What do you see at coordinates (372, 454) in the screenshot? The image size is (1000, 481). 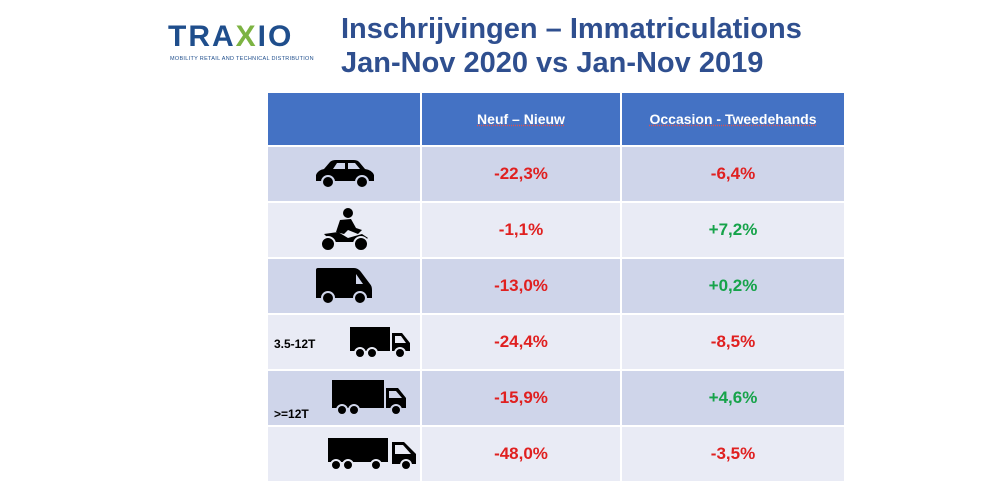 I see `tractor-trailer-icon` at bounding box center [372, 454].